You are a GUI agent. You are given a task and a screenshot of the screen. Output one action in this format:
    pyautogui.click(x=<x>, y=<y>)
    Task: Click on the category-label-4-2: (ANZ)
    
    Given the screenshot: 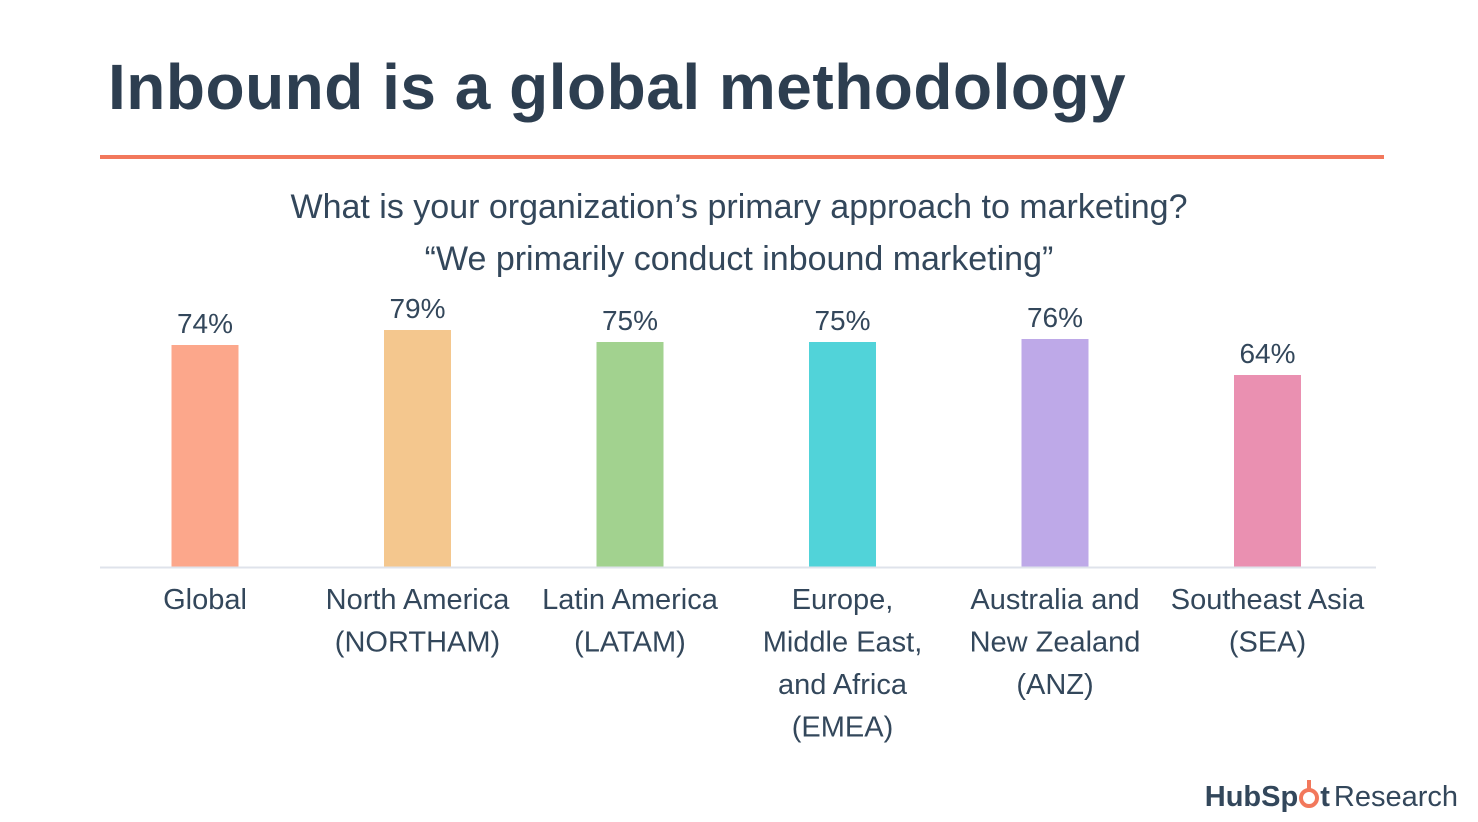 What is the action you would take?
    pyautogui.click(x=1054, y=685)
    